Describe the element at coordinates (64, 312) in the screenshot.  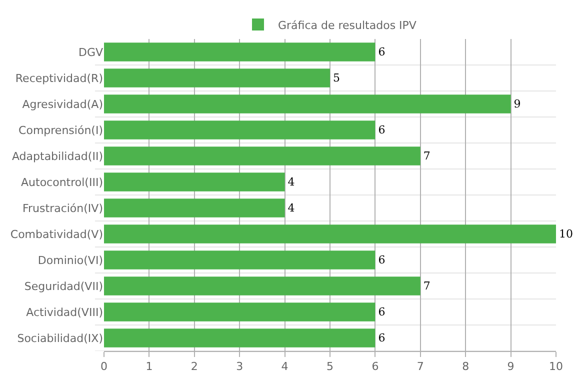
I see `y-tick-label: Actividad(VIII)` at that location.